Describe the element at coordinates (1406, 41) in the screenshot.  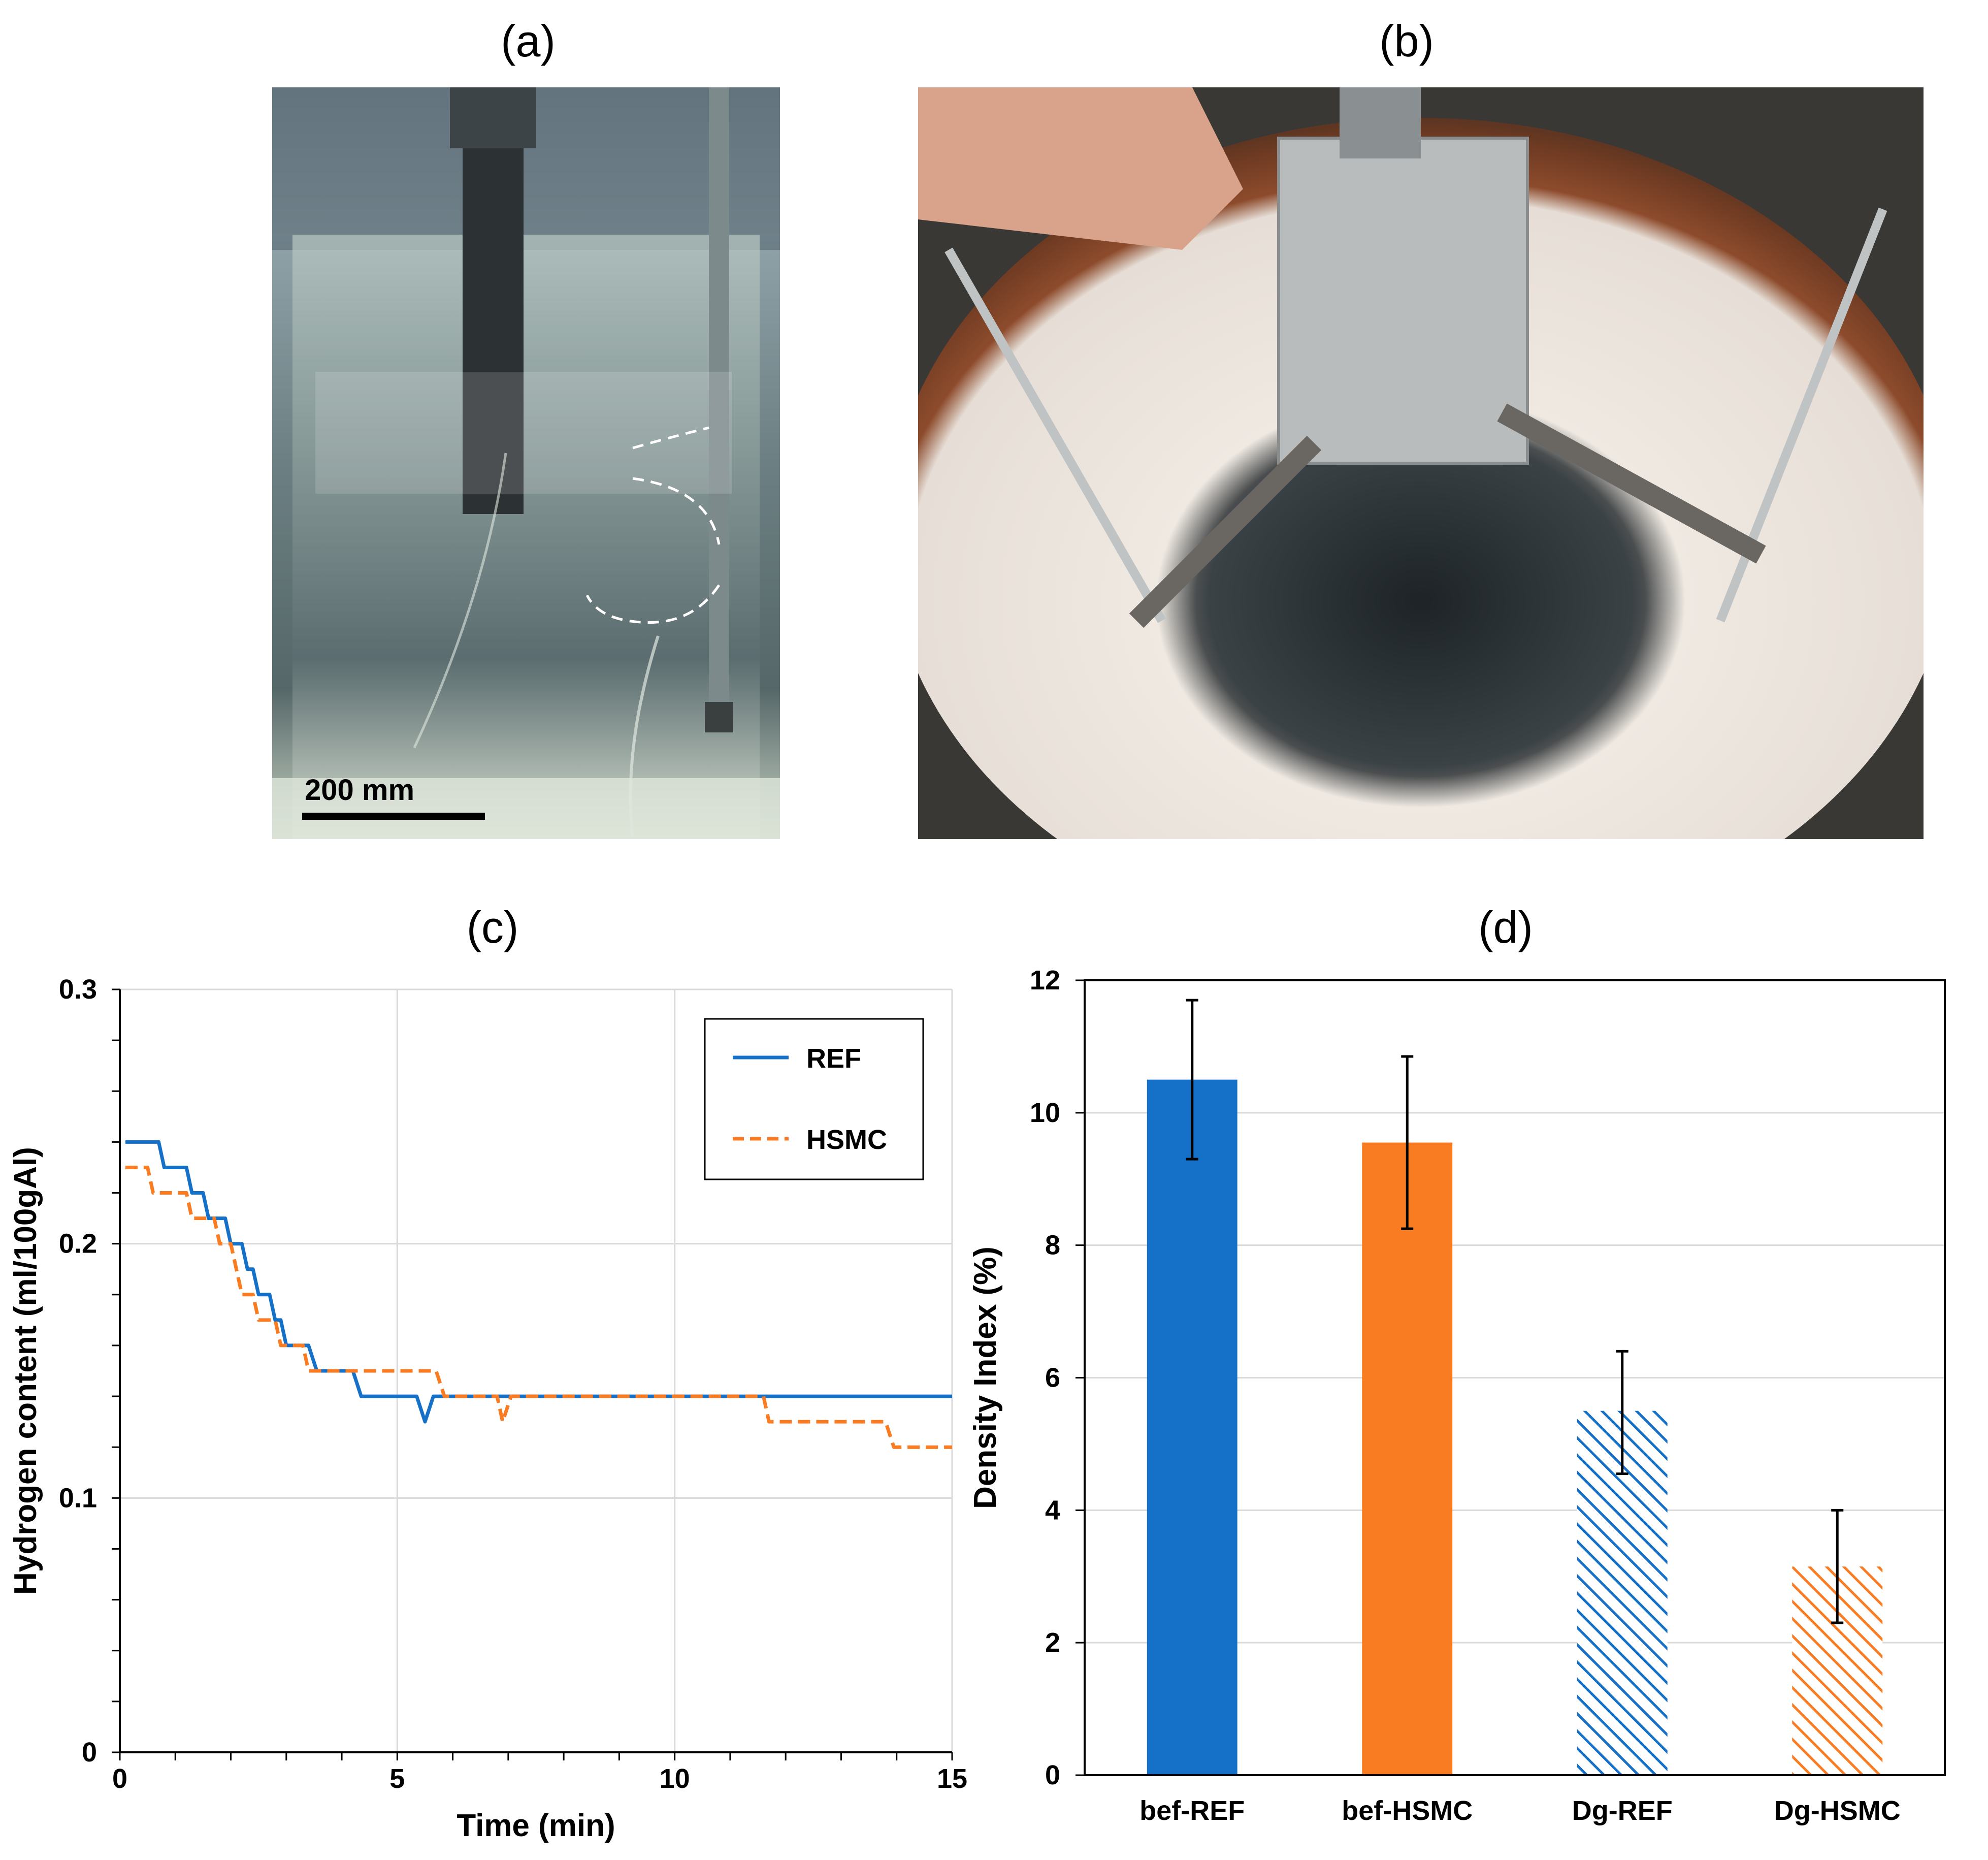
I see `panel-b-label: (b)` at that location.